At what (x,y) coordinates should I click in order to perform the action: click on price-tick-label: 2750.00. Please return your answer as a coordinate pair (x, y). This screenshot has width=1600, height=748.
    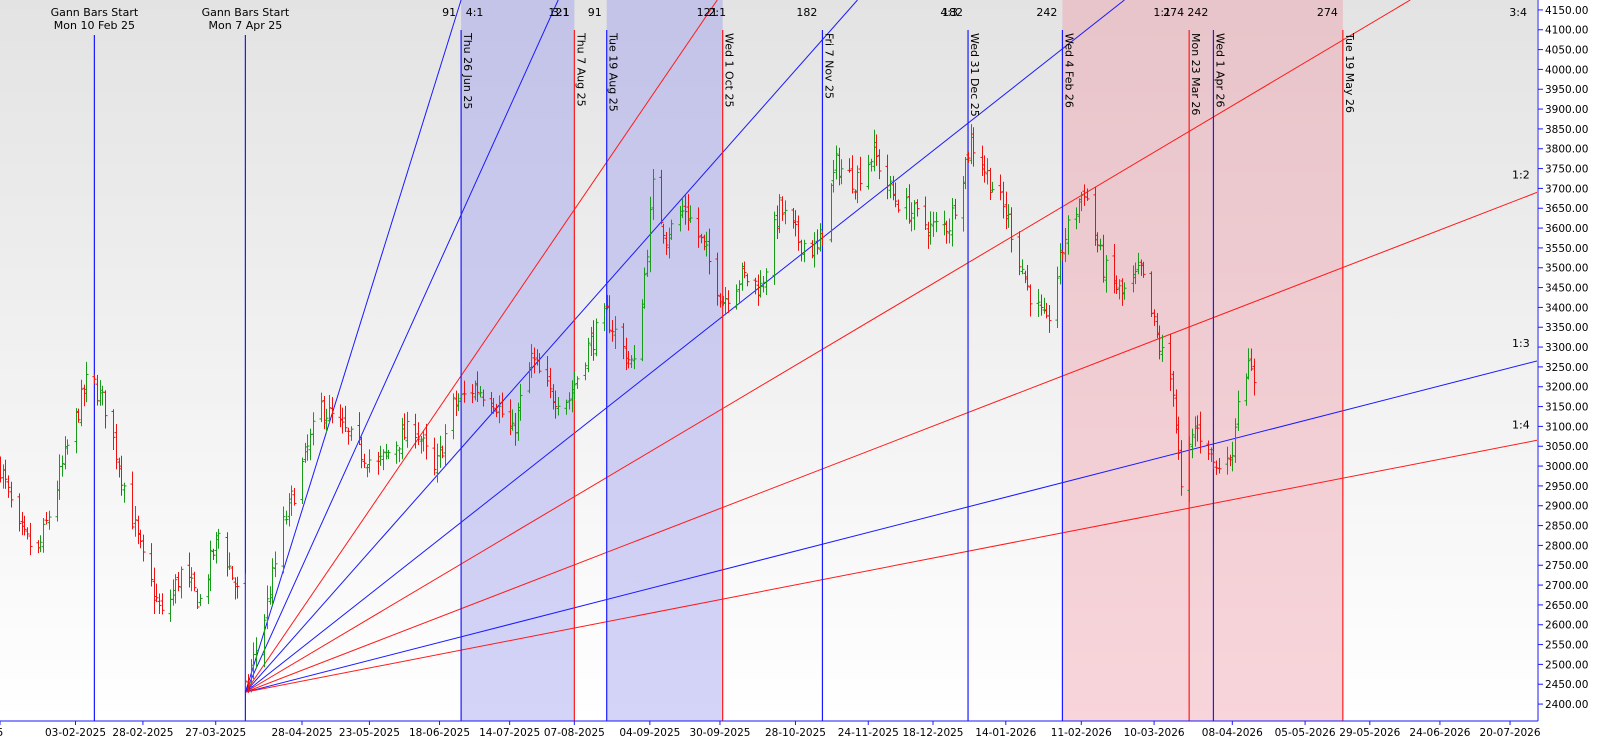
    Looking at the image, I should click on (1566, 566).